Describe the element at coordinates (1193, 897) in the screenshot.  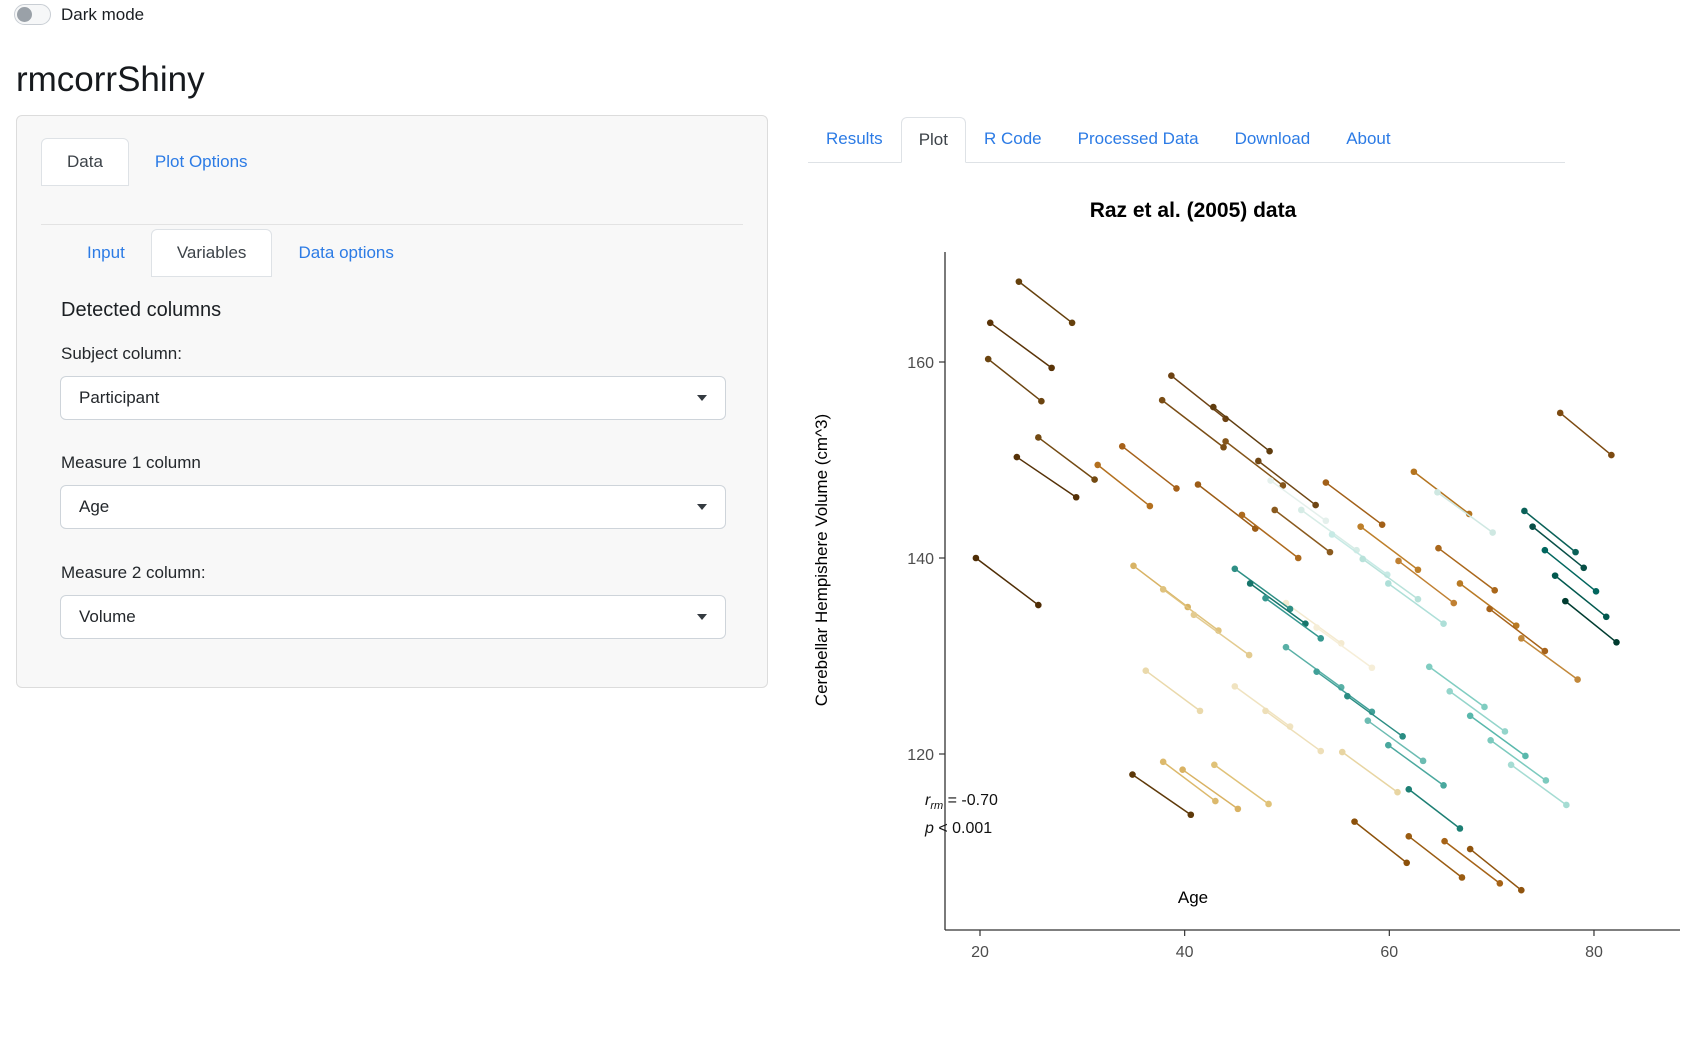
I see `x-axis-title: Age` at that location.